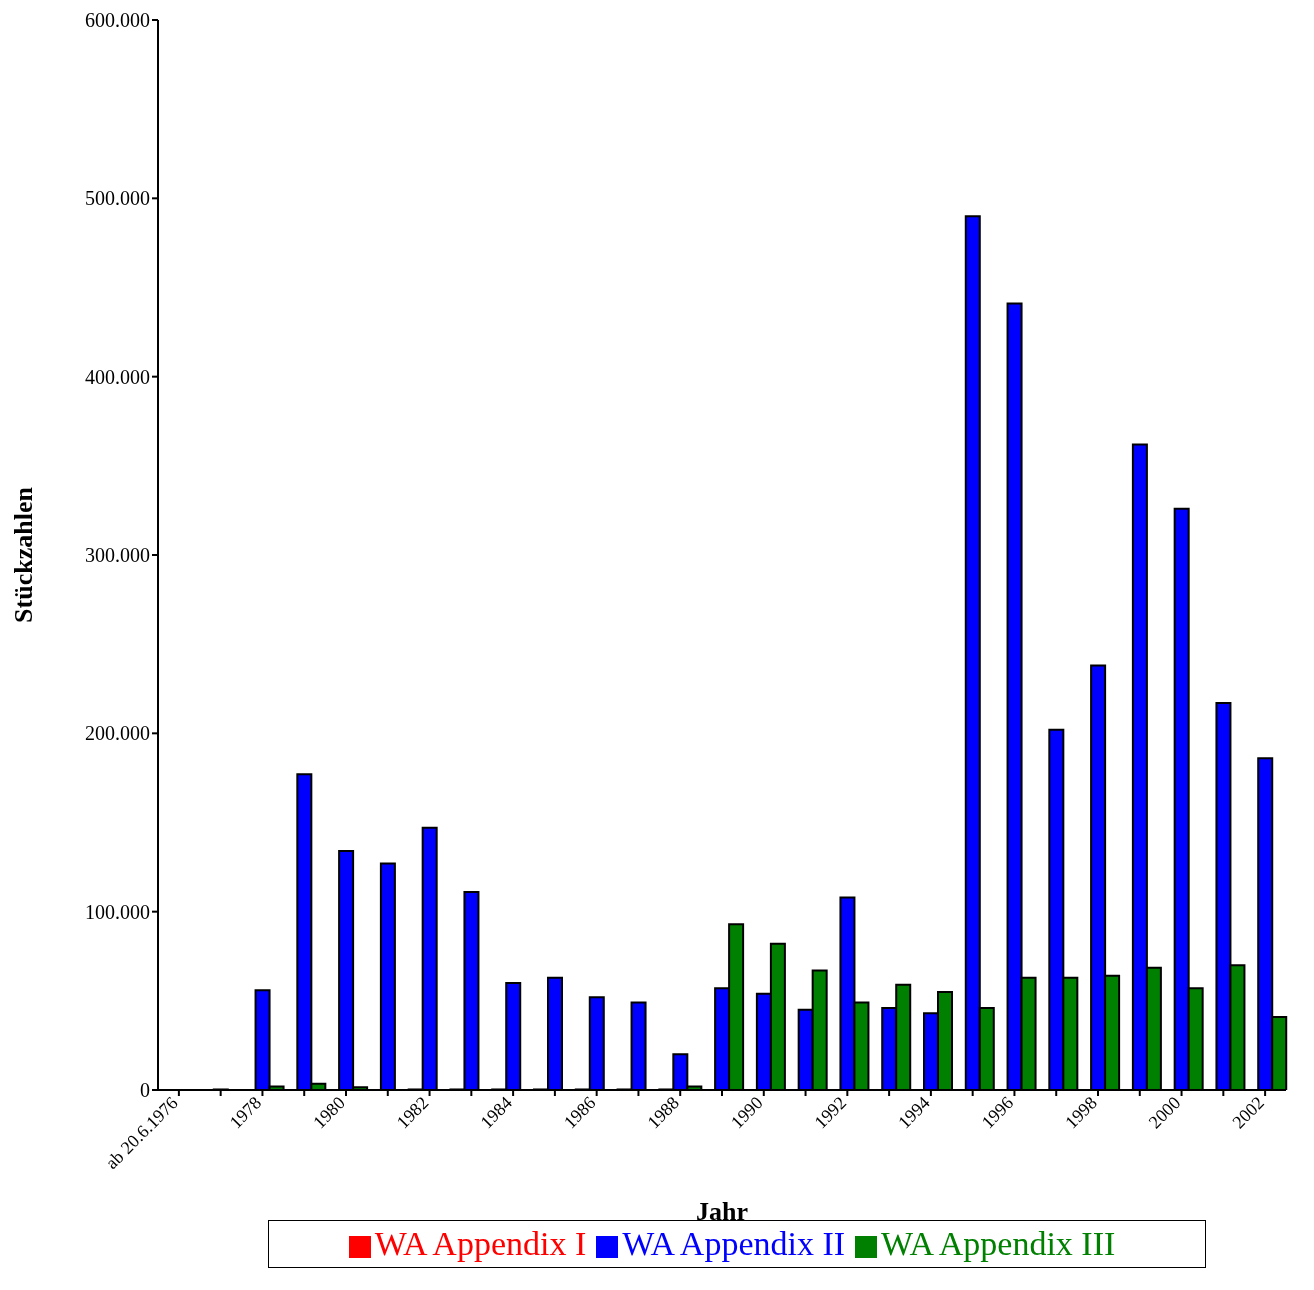 The width and height of the screenshot is (1314, 1290). What do you see at coordinates (117, 376) in the screenshot?
I see `y-tick-label: 400.000` at bounding box center [117, 376].